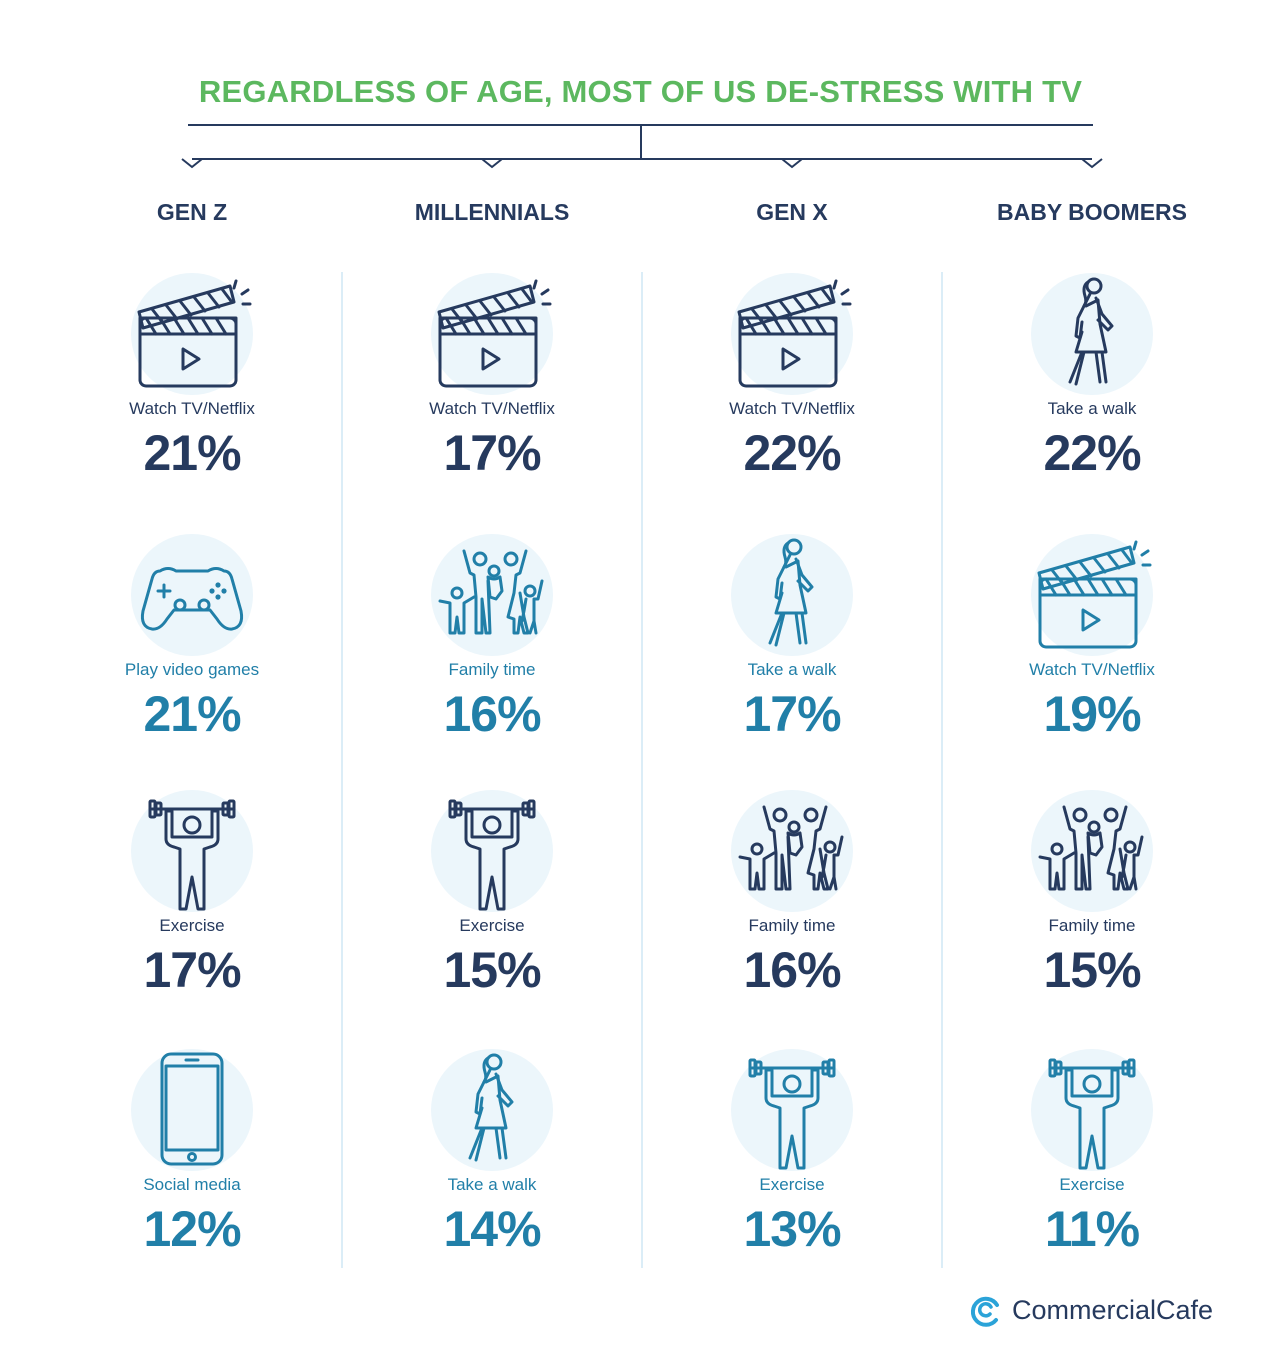  Describe the element at coordinates (192, 1229) in the screenshot. I see `activity-percentage: 12%` at that location.